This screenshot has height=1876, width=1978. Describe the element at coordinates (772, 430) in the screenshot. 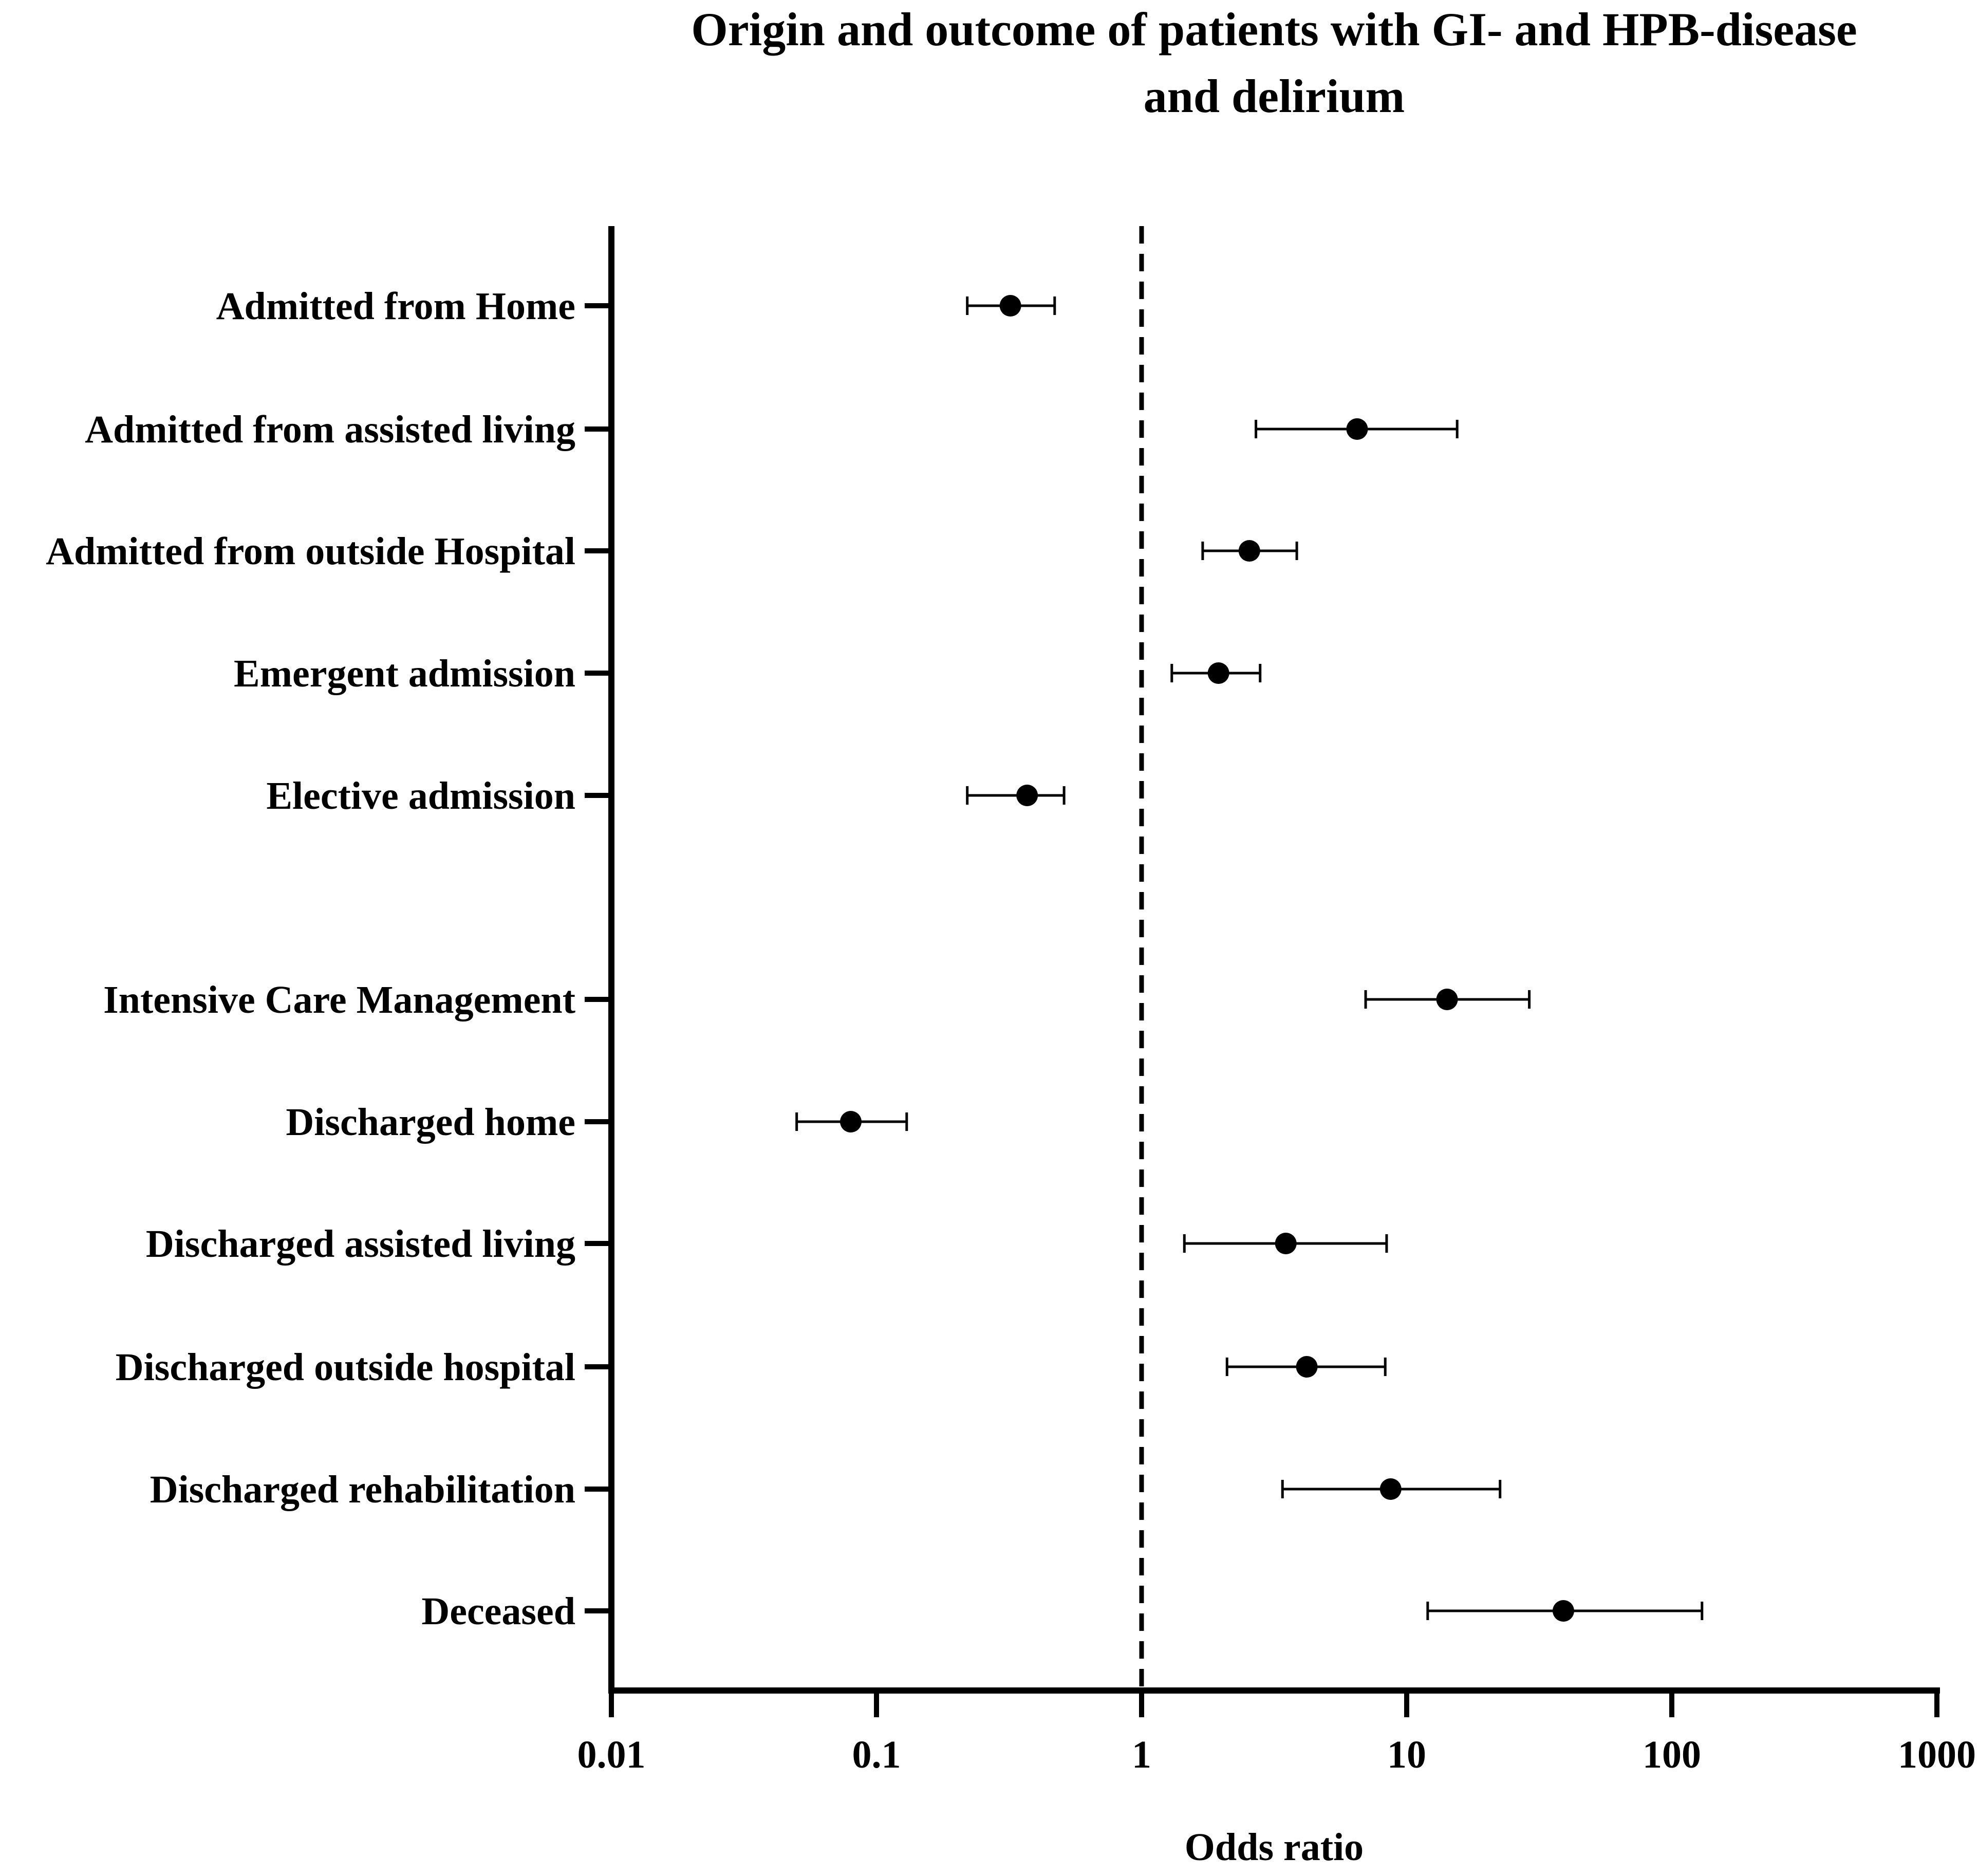

I see `forest-row-1: Admitted from assisted living` at that location.